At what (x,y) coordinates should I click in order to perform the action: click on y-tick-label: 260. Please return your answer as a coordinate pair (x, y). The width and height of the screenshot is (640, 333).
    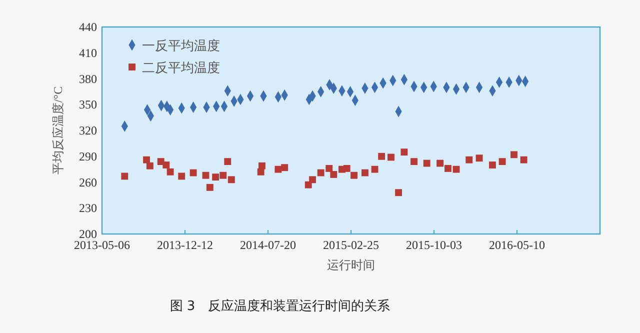
    Looking at the image, I should click on (88, 182).